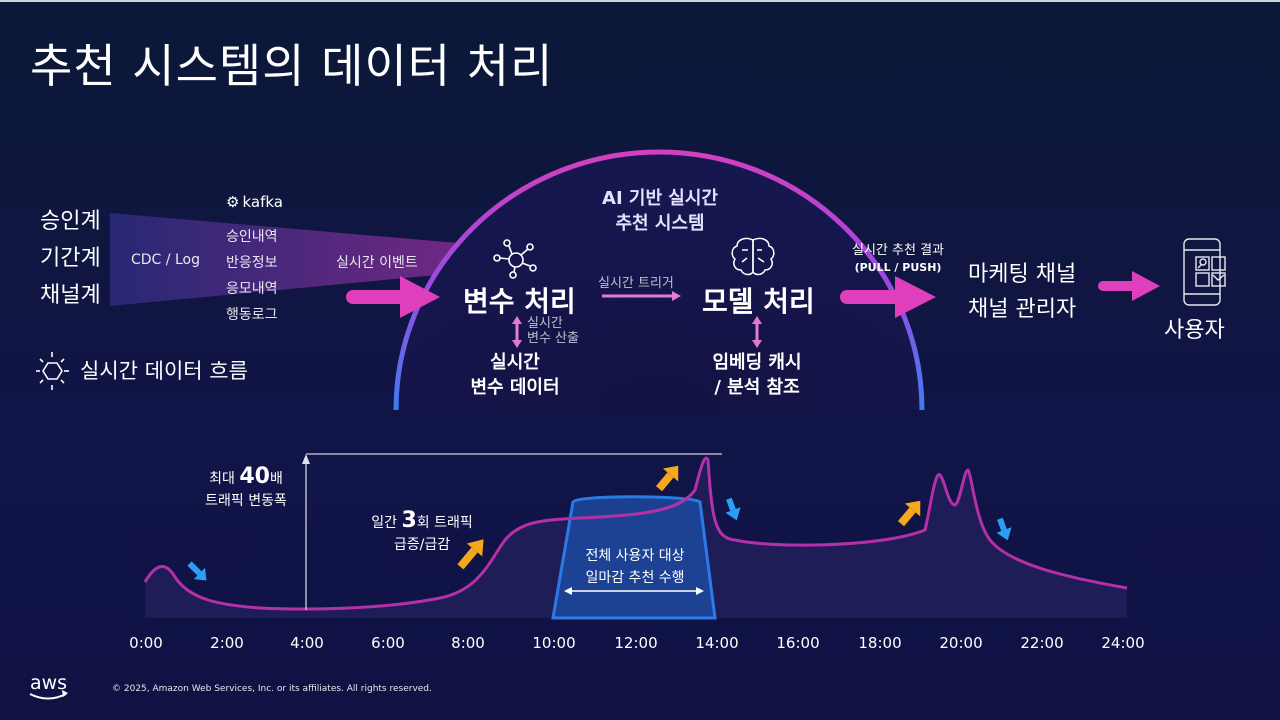  What do you see at coordinates (292, 66) in the screenshot?
I see `page-title: 추천 시스템의 데이터 처리` at bounding box center [292, 66].